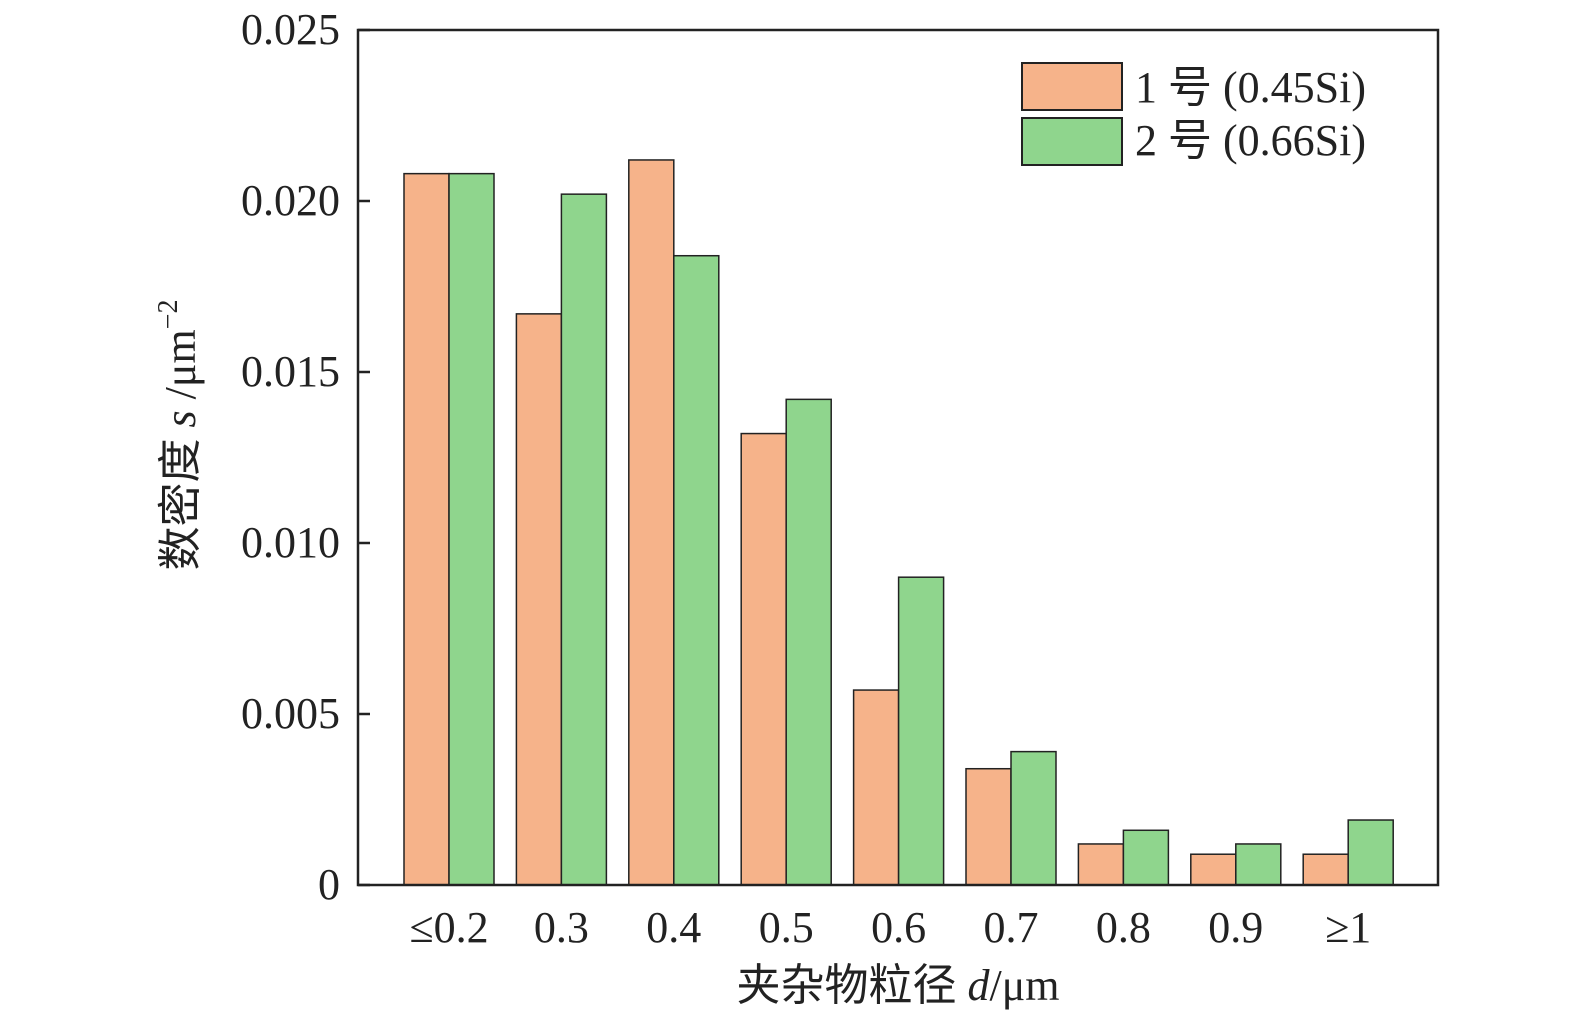 This screenshot has height=1022, width=1575. I want to click on y-tick-label: 0.010, so click(290, 542).